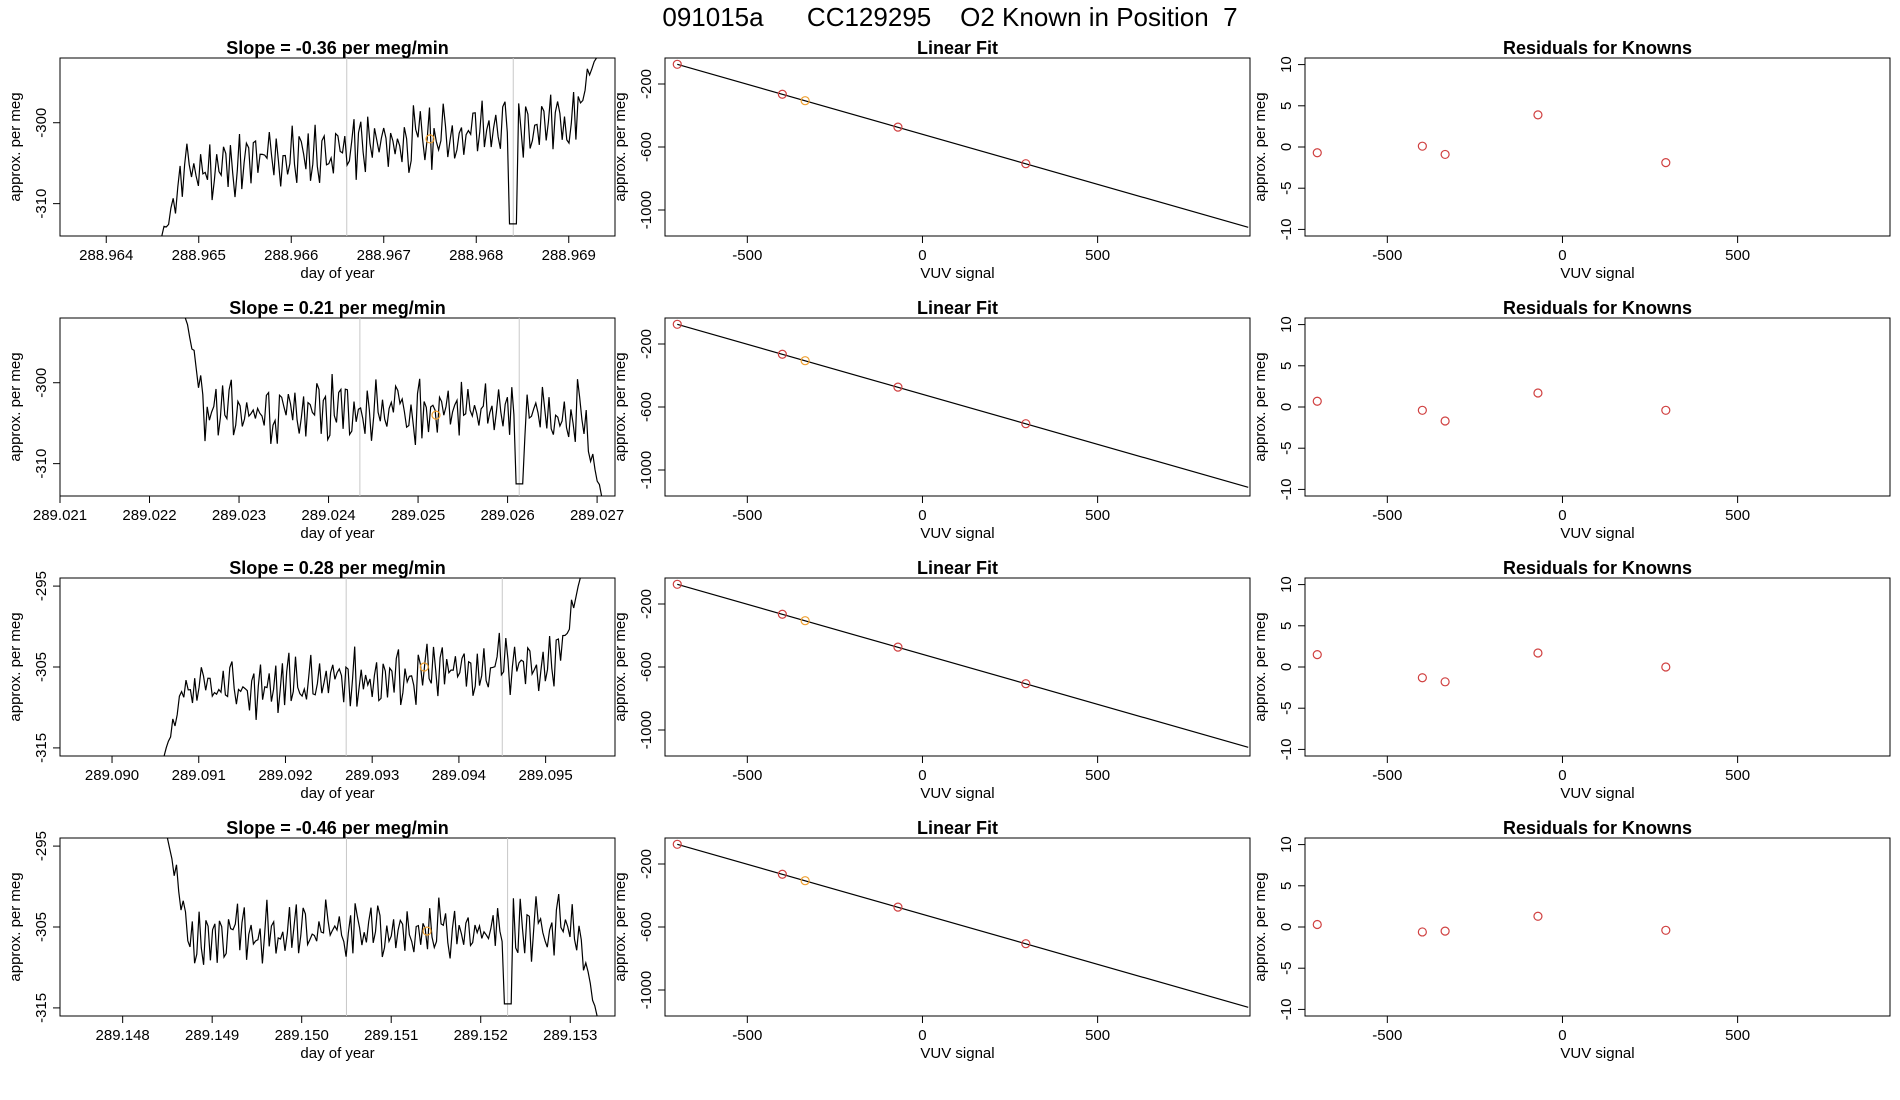 This screenshot has height=1100, width=1900. Describe the element at coordinates (546, 775) in the screenshot. I see `x-tick-label: 289.095` at that location.